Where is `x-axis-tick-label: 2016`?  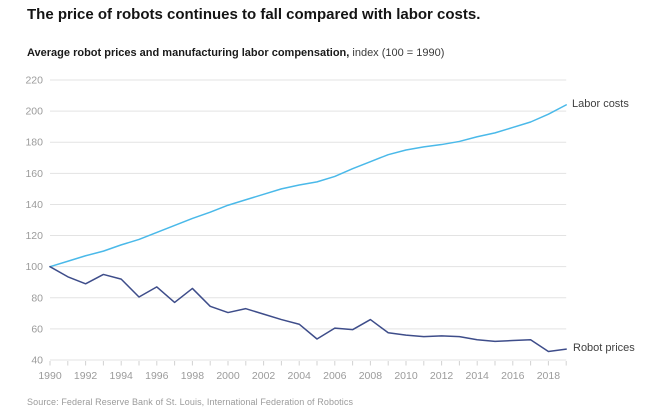
x-axis-tick-label: 2016 is located at coordinates (513, 376).